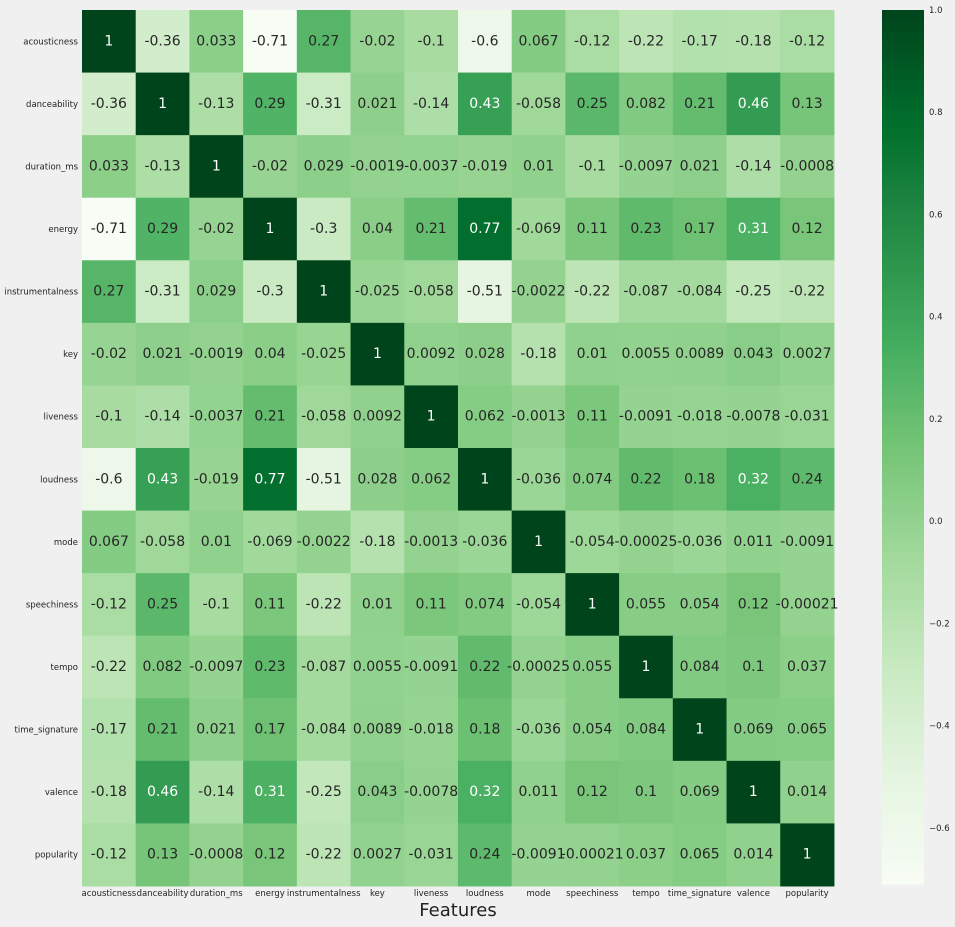 This screenshot has height=927, width=955. Describe the element at coordinates (431, 604) in the screenshot. I see `heatmap-cell-label: 0.11` at that location.